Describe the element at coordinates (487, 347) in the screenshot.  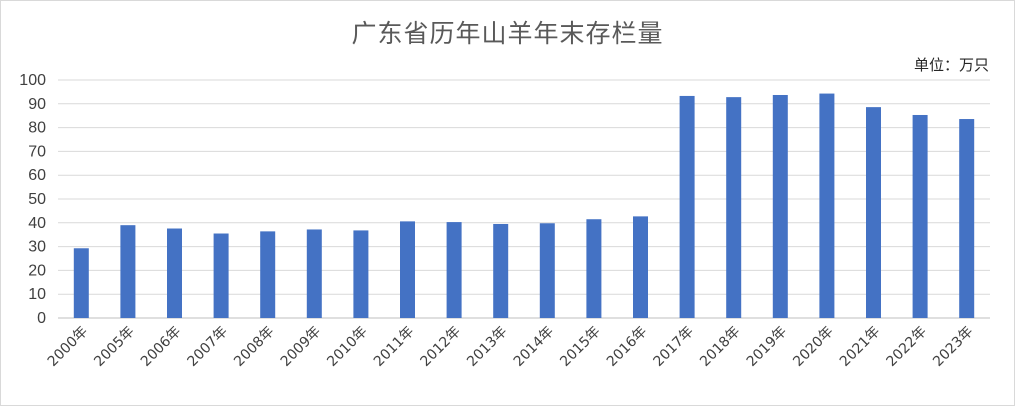
I see `x-tick-label: 2013年` at that location.